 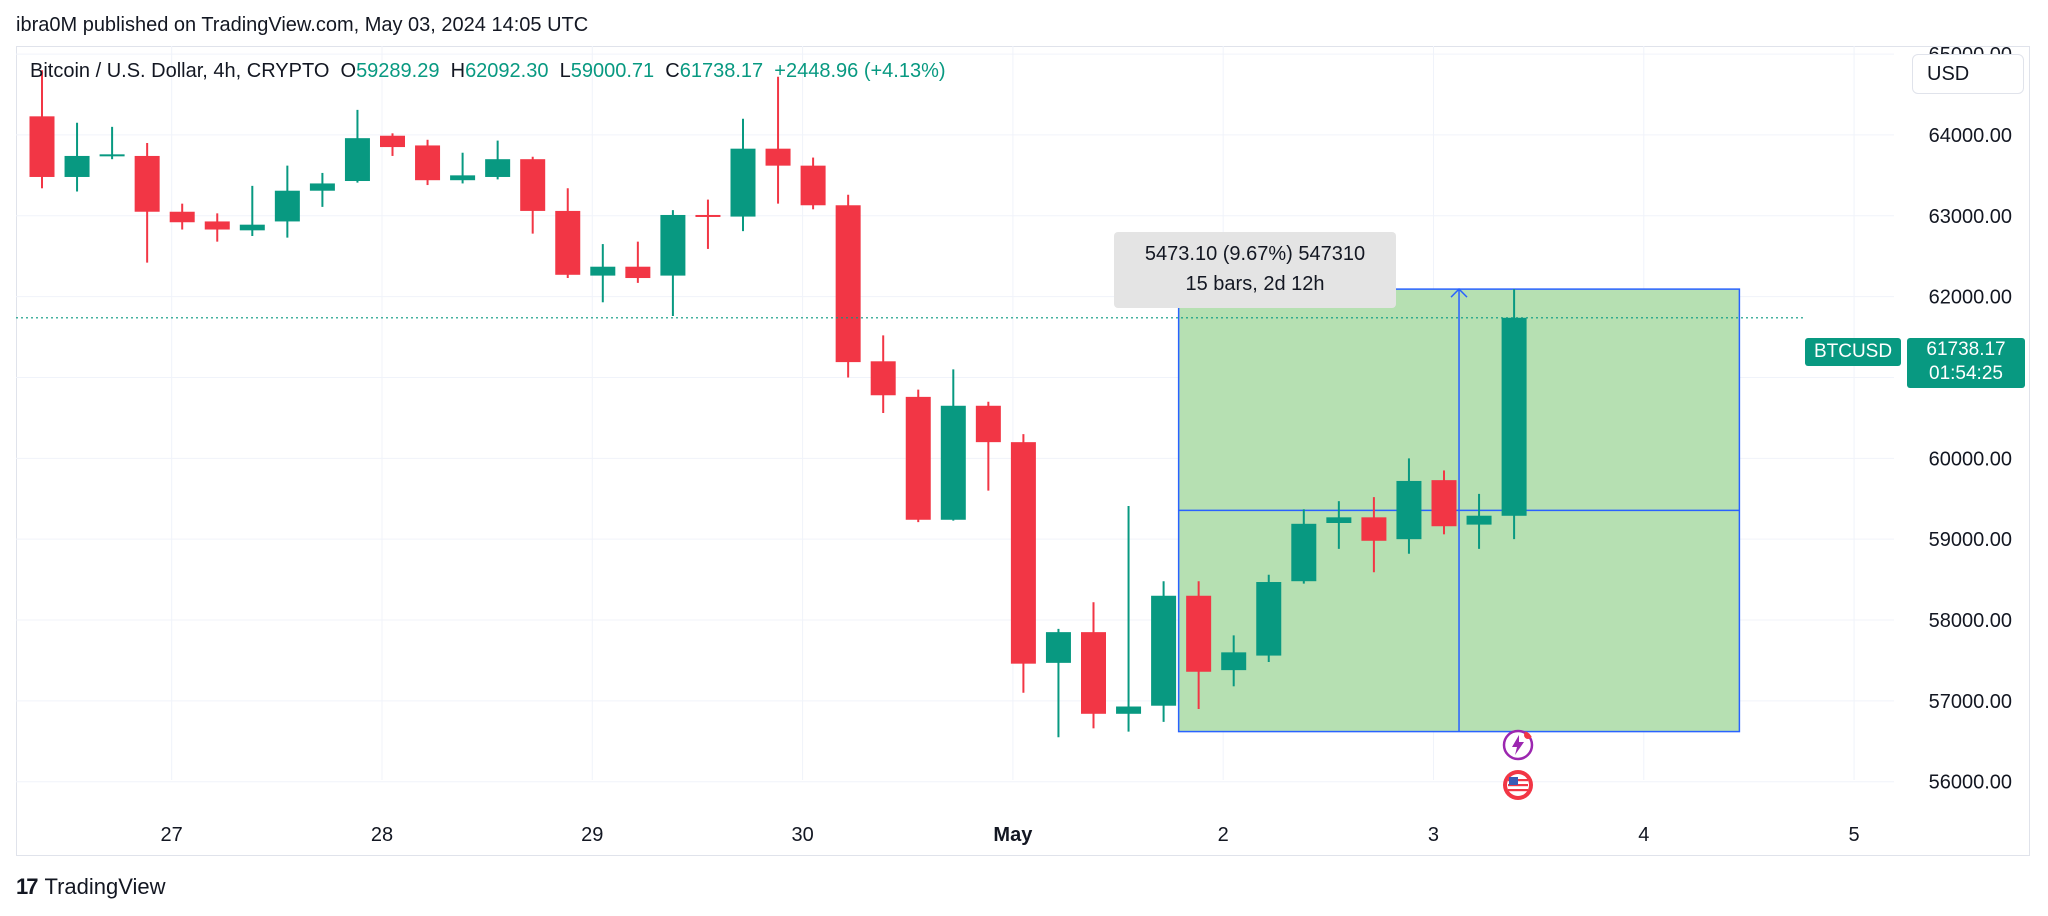 I want to click on x-tick-label: 5, so click(x=1854, y=835).